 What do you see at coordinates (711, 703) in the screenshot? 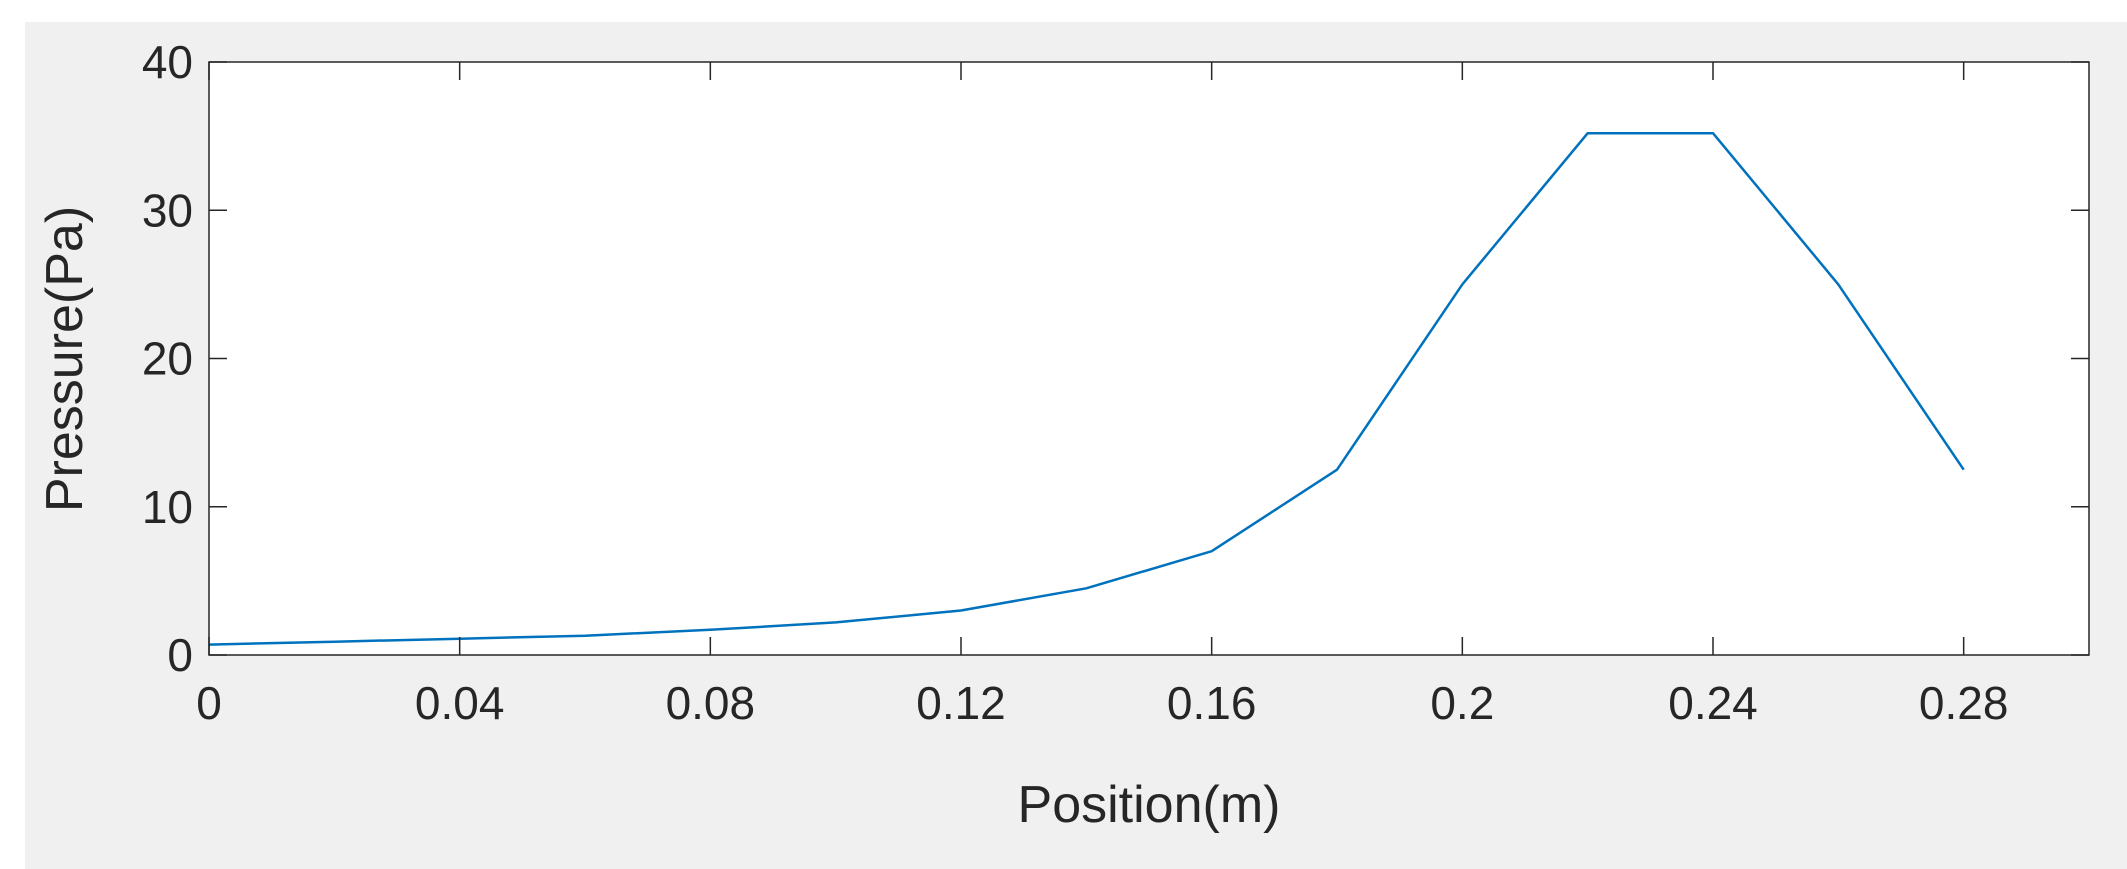
I see `x-tick-label: 0.08` at bounding box center [711, 703].